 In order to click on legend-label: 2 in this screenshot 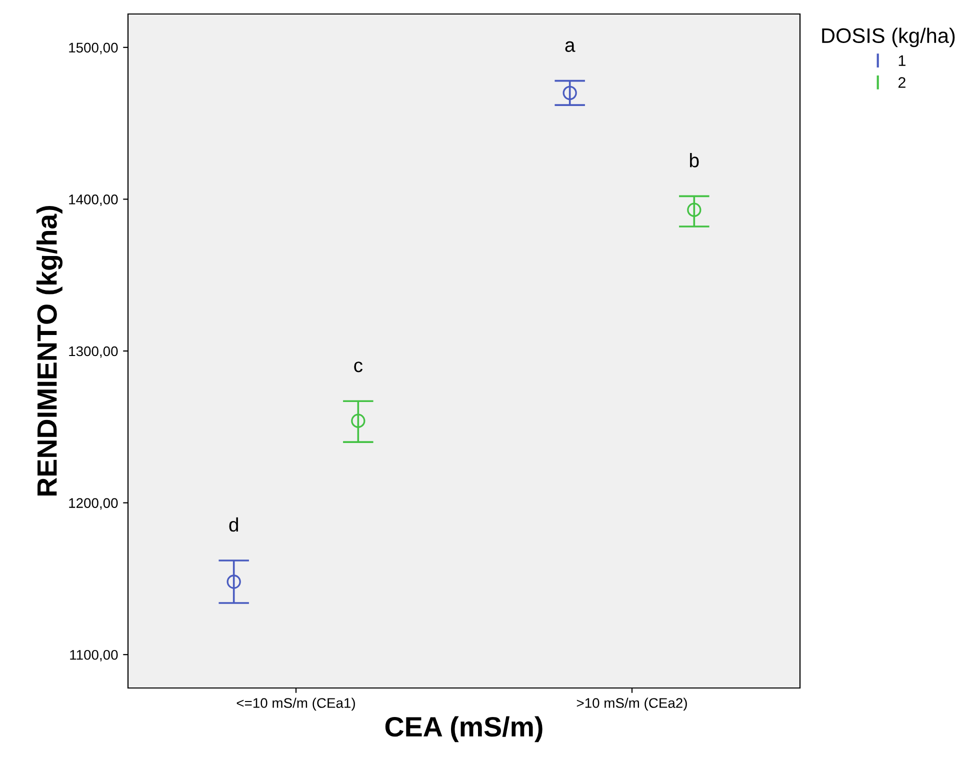, I will do `click(902, 82)`.